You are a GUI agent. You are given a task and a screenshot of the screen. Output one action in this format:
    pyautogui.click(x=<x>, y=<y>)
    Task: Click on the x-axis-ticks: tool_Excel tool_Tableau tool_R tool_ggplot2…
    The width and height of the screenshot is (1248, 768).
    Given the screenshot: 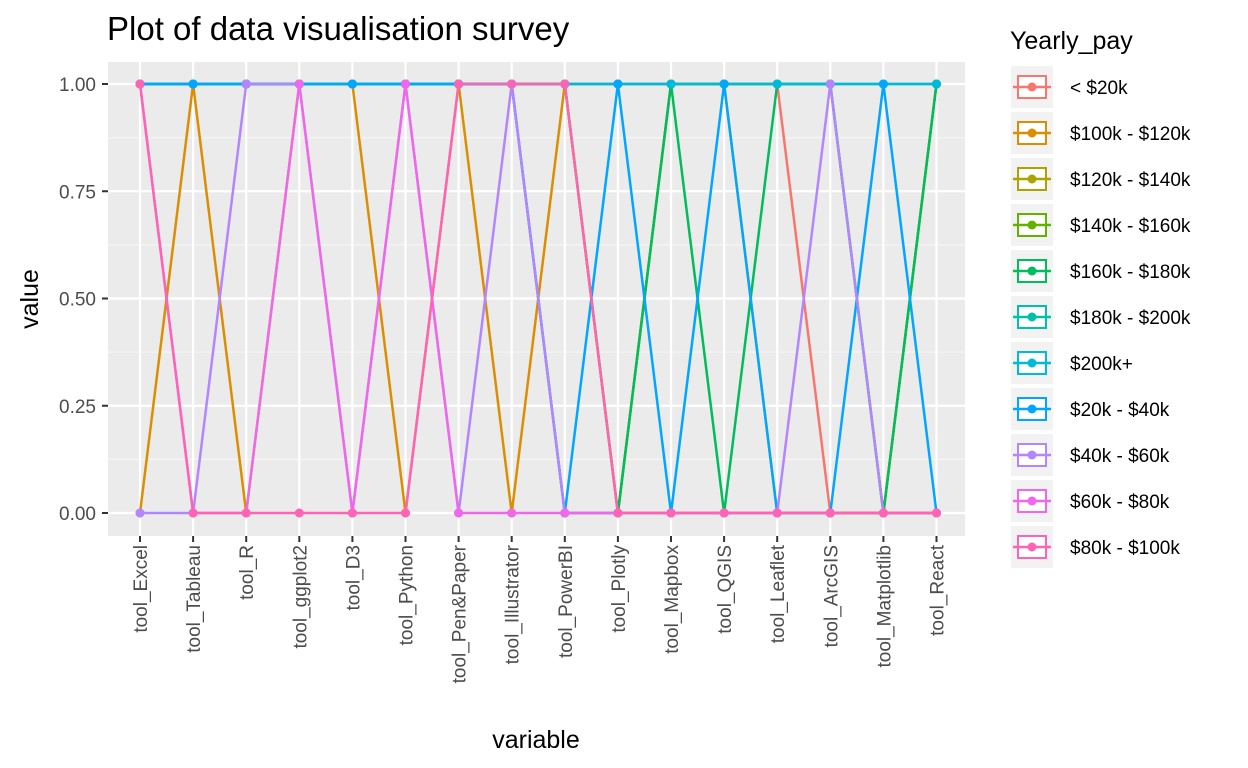 What is the action you would take?
    pyautogui.click(x=540, y=609)
    